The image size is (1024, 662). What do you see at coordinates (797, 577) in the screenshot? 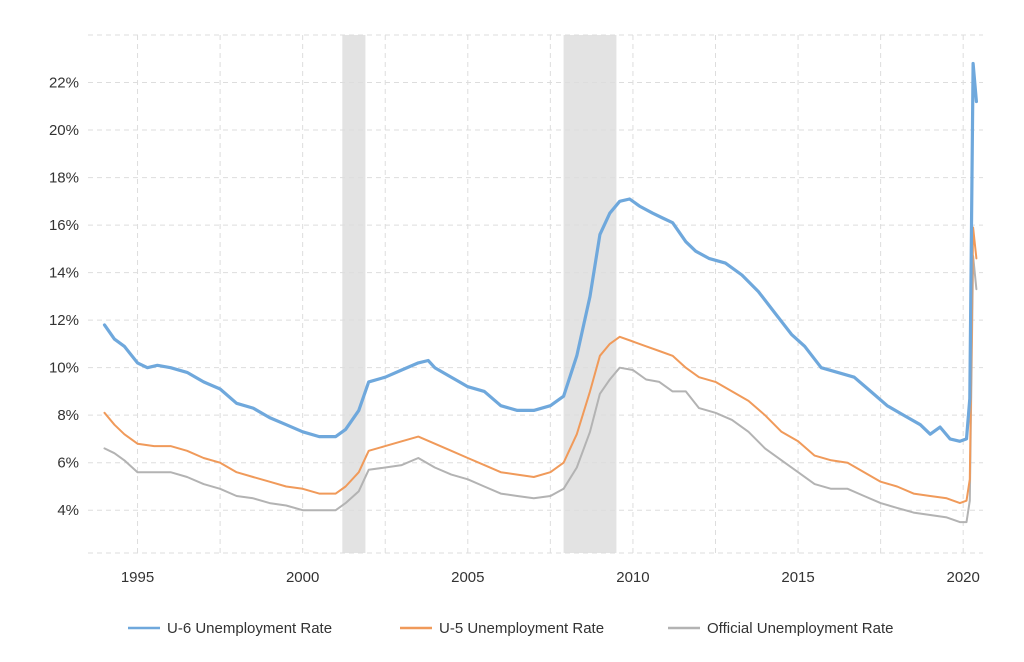
I see `x-tick-label: 2015` at bounding box center [797, 577].